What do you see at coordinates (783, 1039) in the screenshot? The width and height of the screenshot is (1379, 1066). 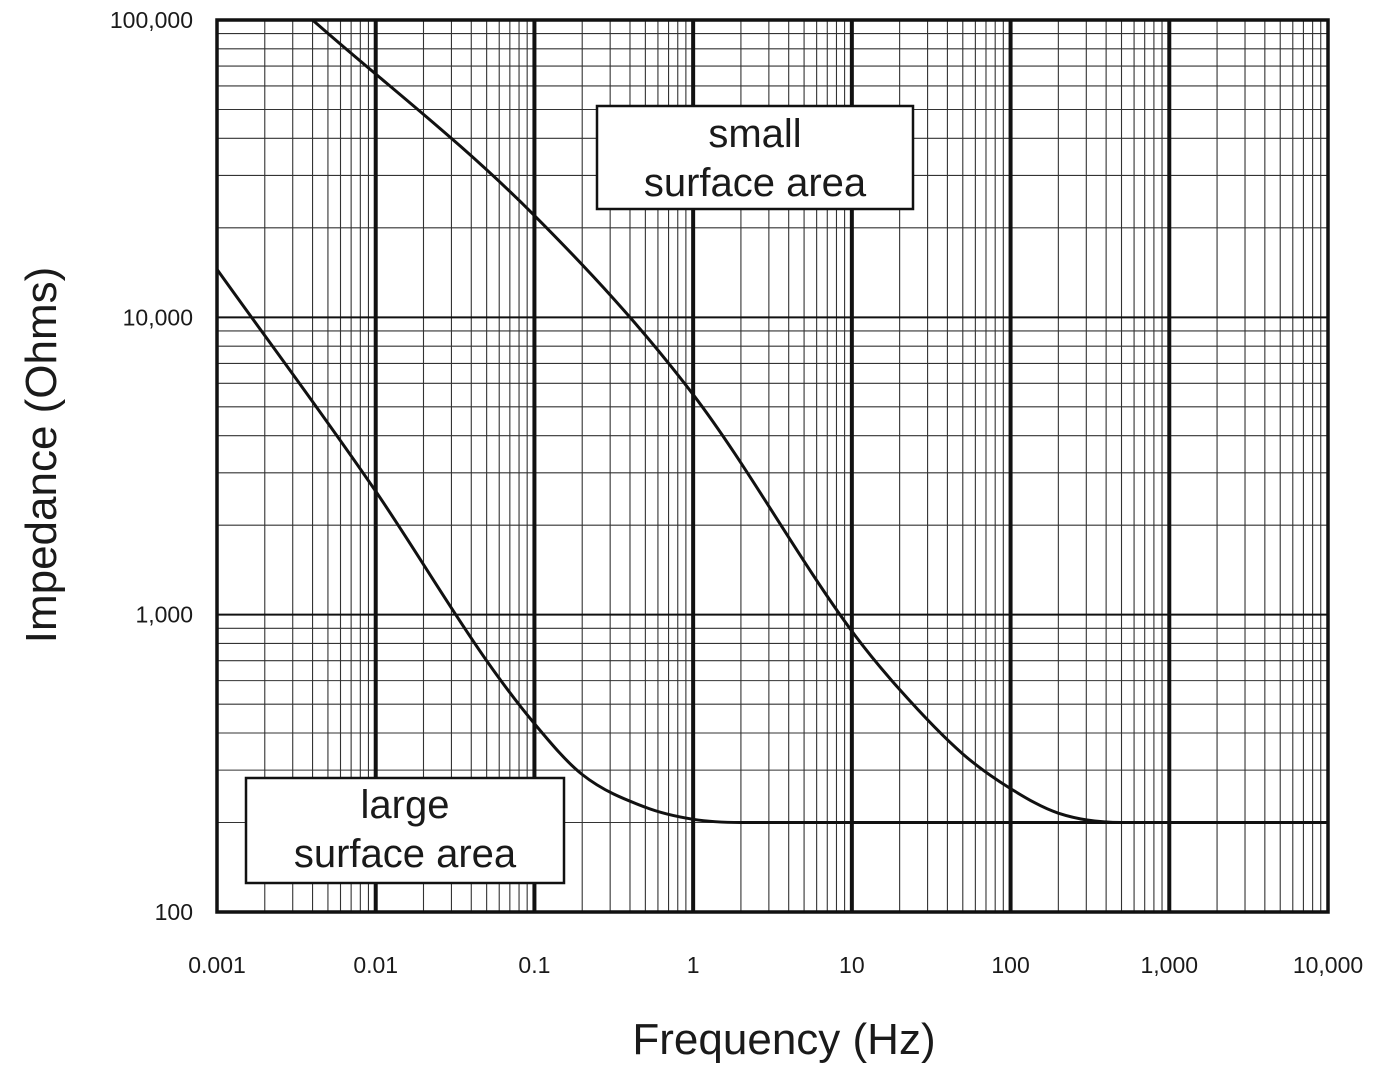 I see `x-axis-title: Frequency (Hz)` at bounding box center [783, 1039].